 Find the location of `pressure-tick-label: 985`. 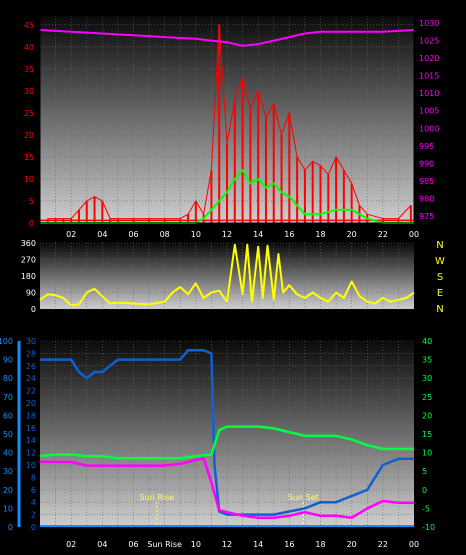

pressure-tick-label: 985 is located at coordinates (426, 181).